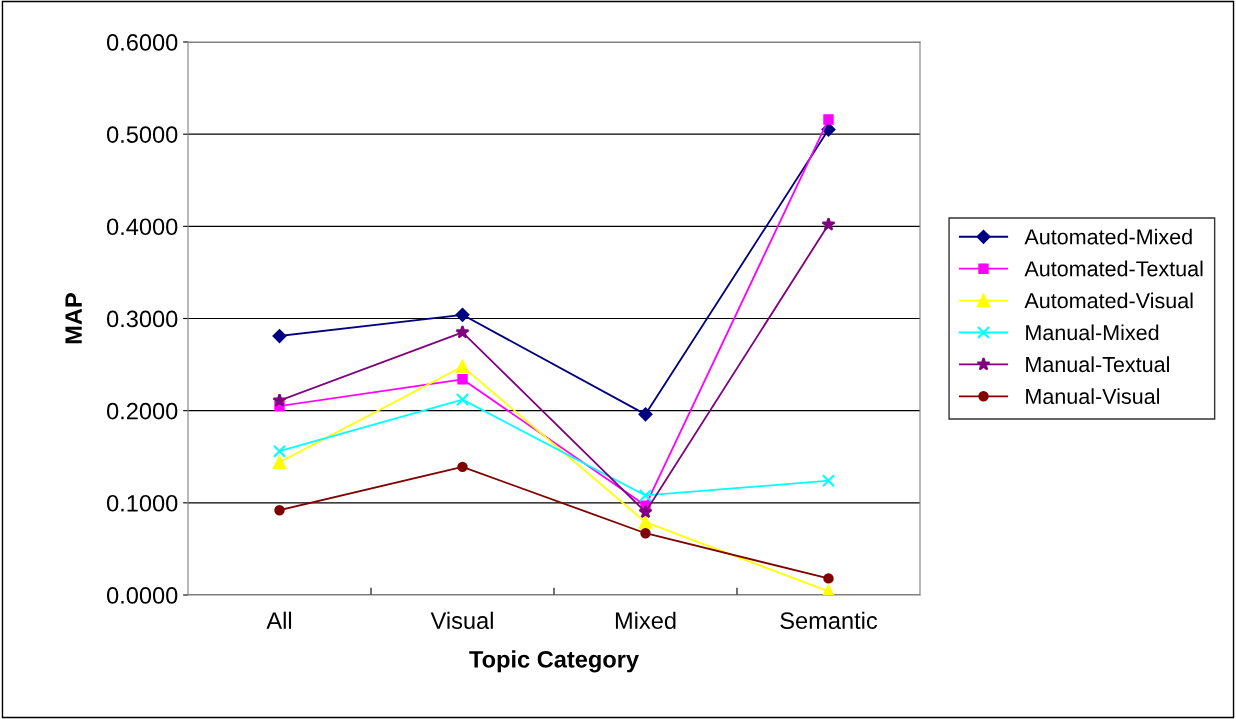 The height and width of the screenshot is (719, 1236). I want to click on x-tick-label: Semantic, so click(829, 620).